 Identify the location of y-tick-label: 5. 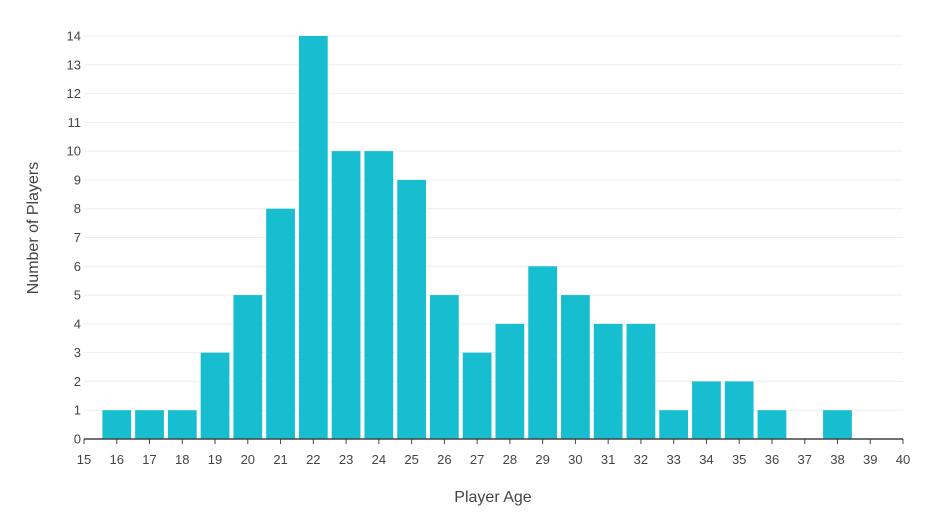
(77, 295).